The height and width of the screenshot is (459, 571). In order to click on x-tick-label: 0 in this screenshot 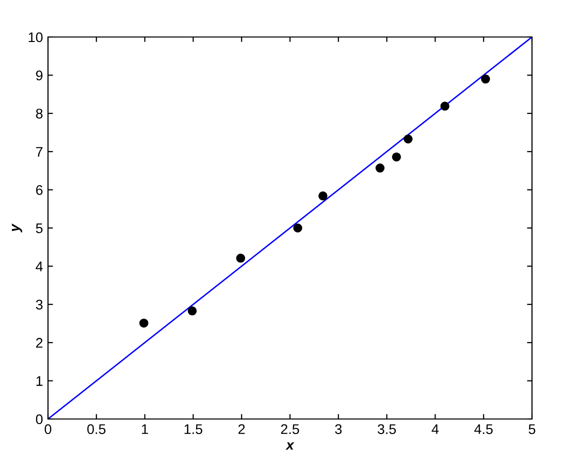, I will do `click(48, 429)`.